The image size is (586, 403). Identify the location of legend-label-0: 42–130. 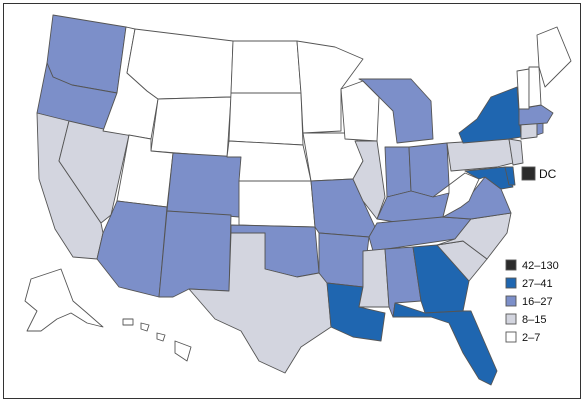
(540, 266).